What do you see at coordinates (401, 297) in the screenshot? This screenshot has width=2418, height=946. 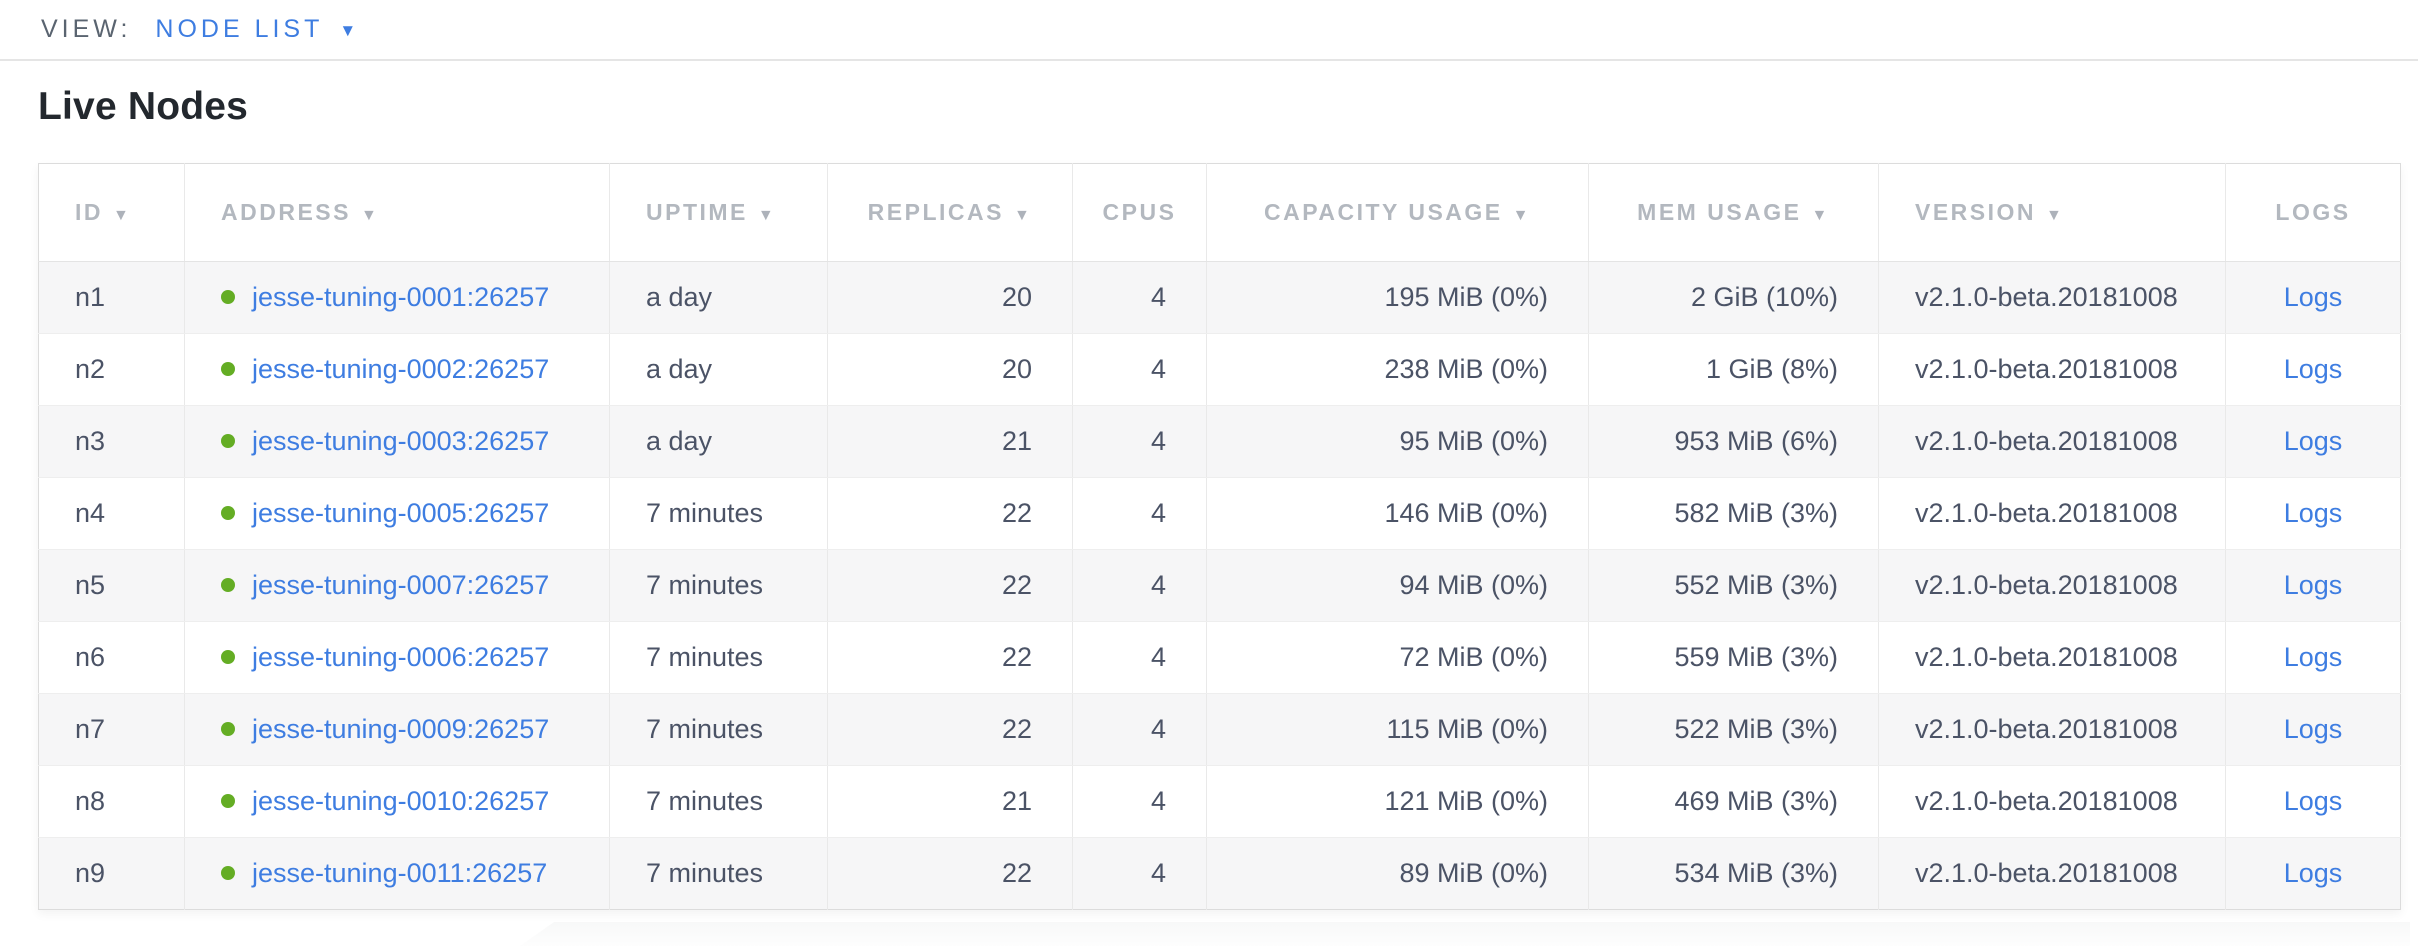 I see `node-address-link: jesse-tuning-0001:26257` at bounding box center [401, 297].